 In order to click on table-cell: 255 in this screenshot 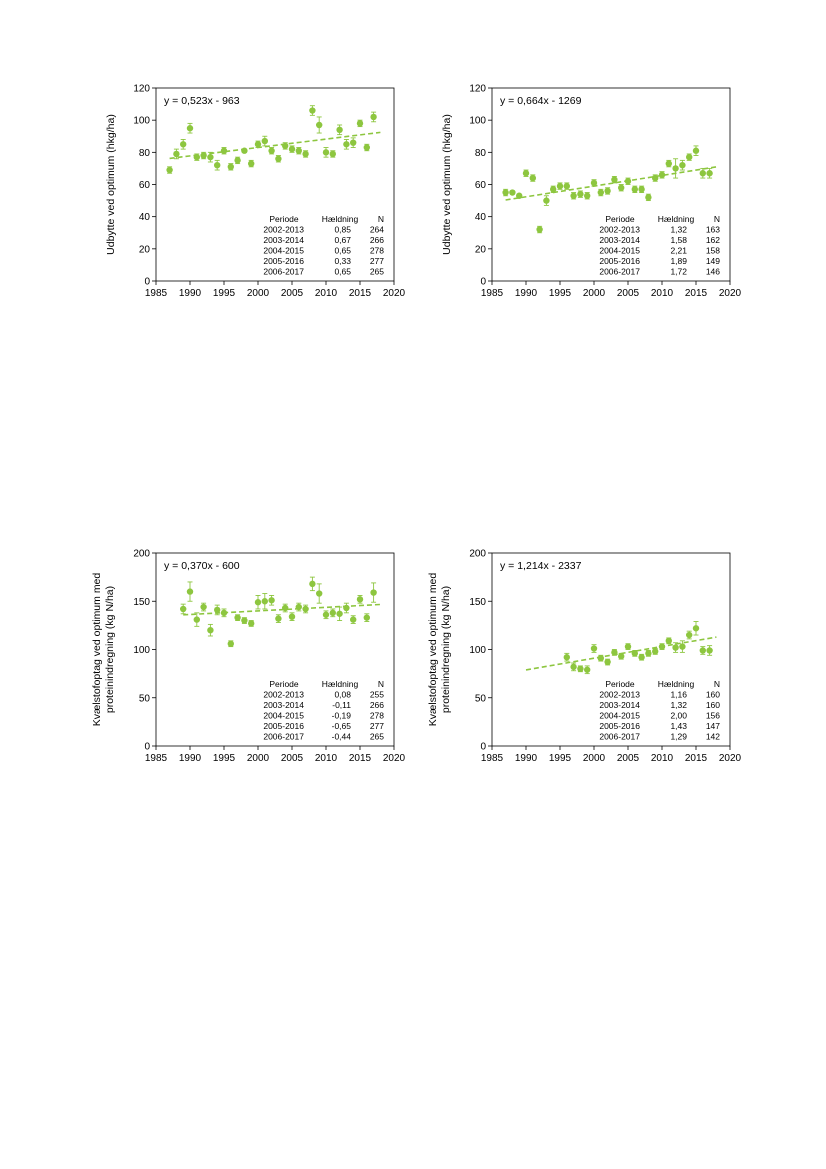, I will do `click(377, 695)`.